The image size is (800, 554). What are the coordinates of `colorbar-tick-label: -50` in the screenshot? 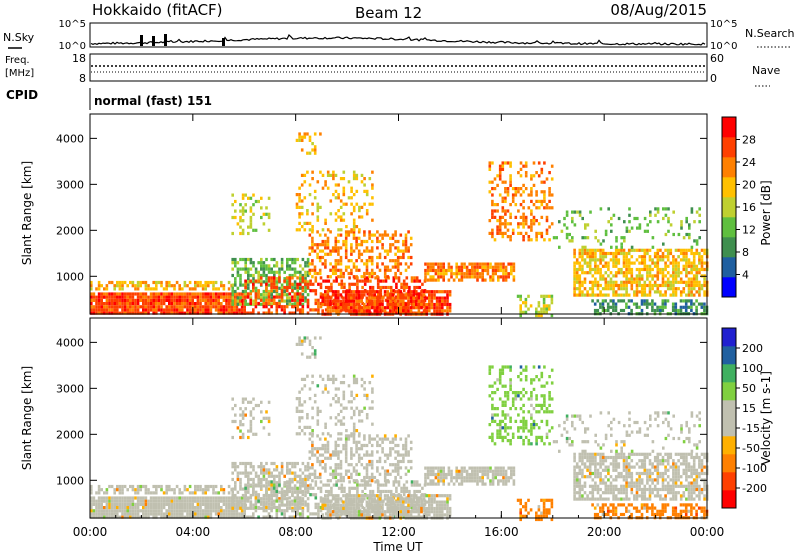 It's located at (751, 448).